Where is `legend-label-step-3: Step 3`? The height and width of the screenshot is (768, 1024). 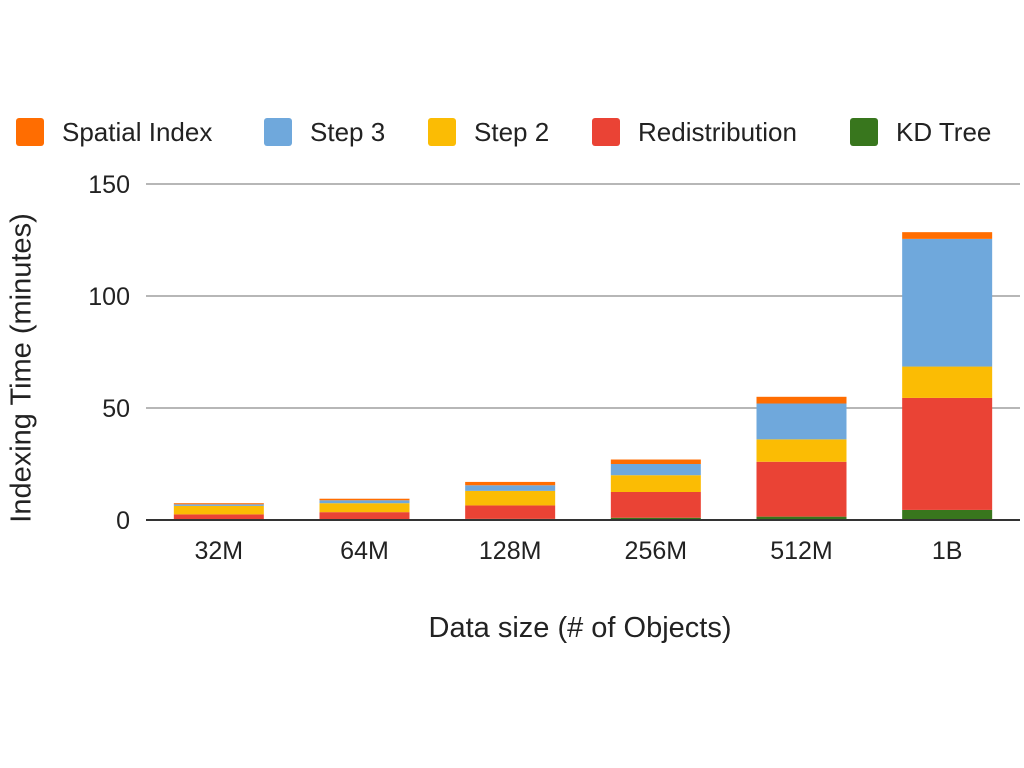 legend-label-step-3: Step 3 is located at coordinates (348, 131).